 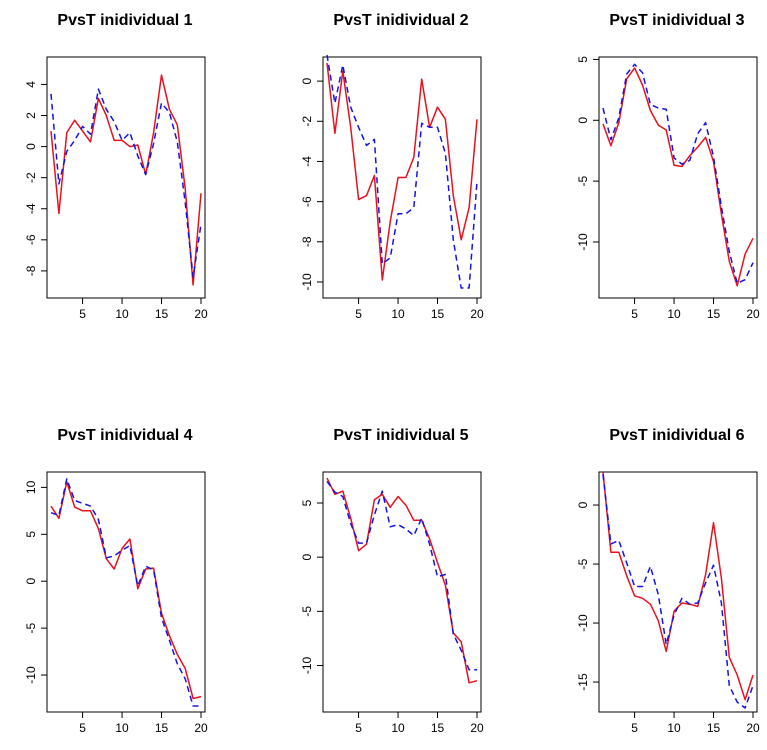 What do you see at coordinates (31, 487) in the screenshot?
I see `y-tick-label: 10` at bounding box center [31, 487].